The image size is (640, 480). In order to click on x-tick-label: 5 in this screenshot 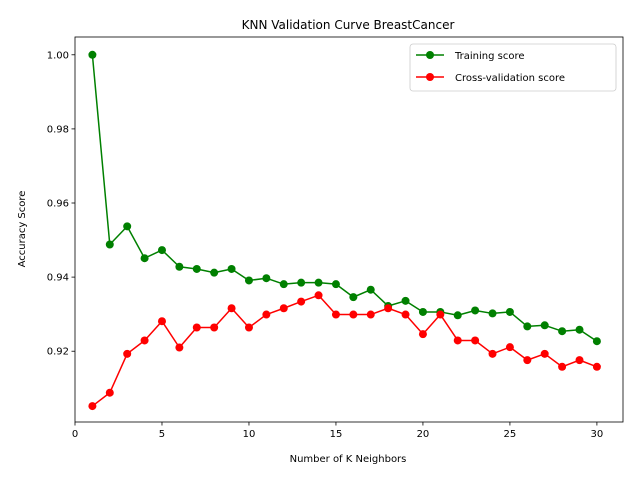, I will do `click(162, 434)`.